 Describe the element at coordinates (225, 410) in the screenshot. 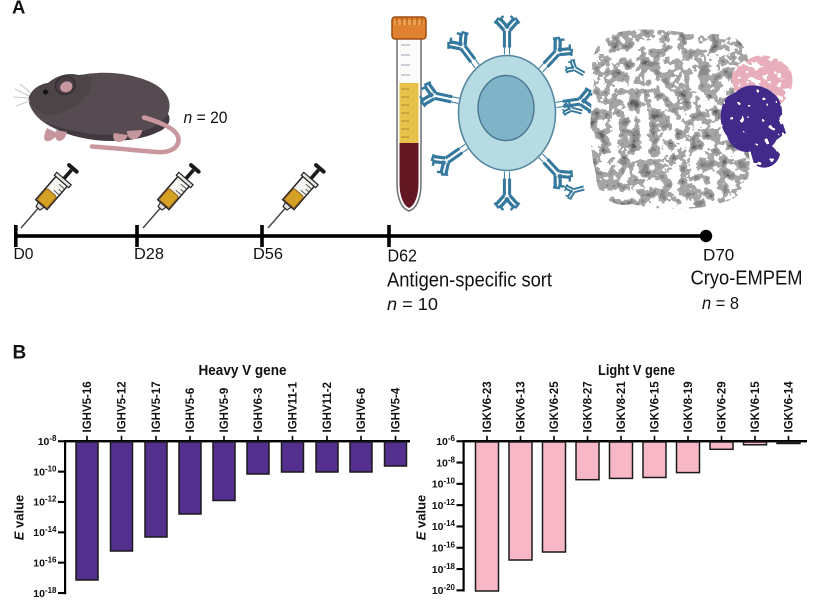

I see `svg-text: IGHV5-9` at that location.